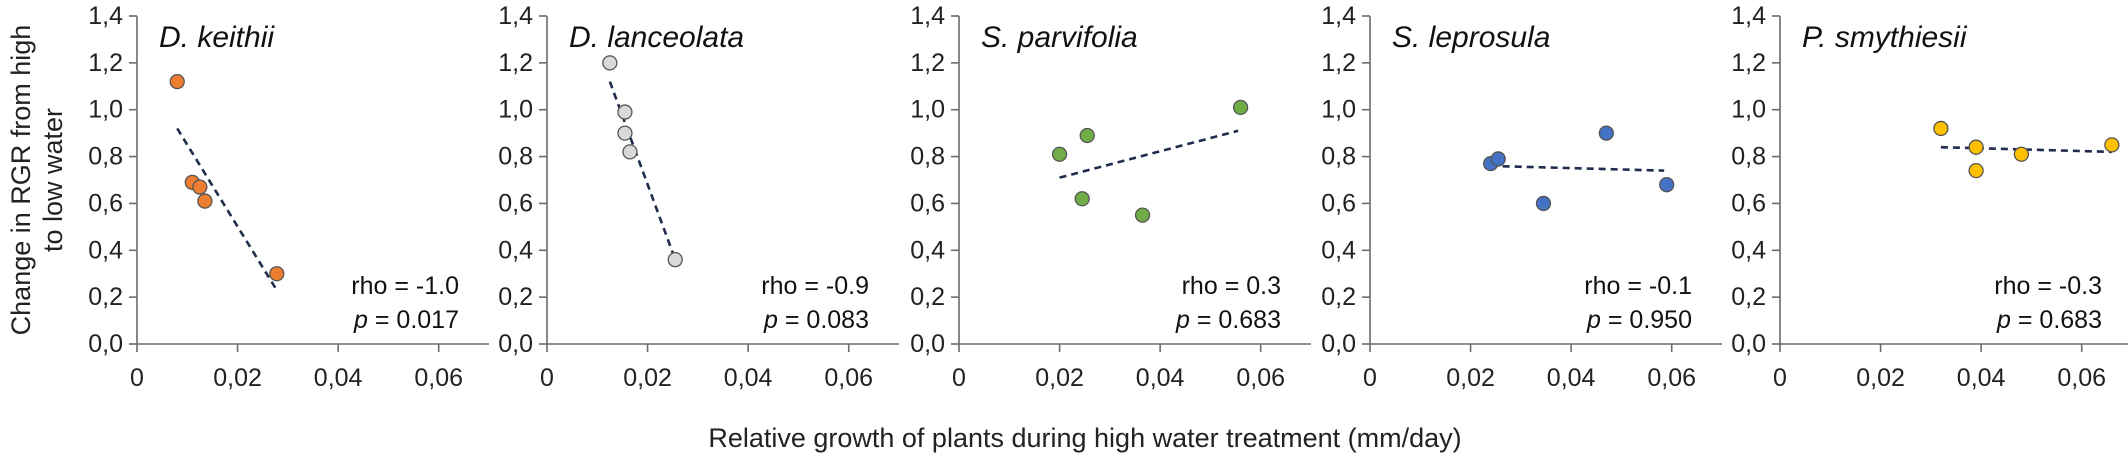 The height and width of the screenshot is (459, 2128). What do you see at coordinates (405, 286) in the screenshot?
I see `rho-label: rho = -1.0` at bounding box center [405, 286].